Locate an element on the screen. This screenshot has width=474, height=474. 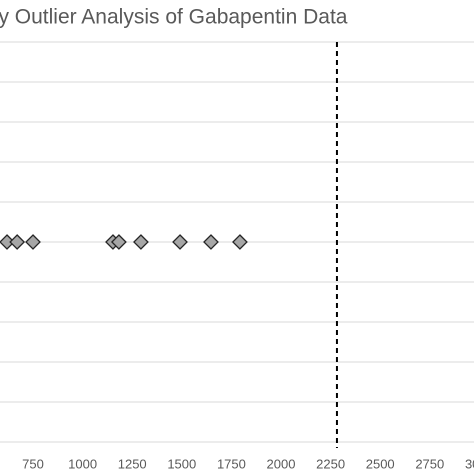
x-tick-label: 2000 is located at coordinates (281, 463).